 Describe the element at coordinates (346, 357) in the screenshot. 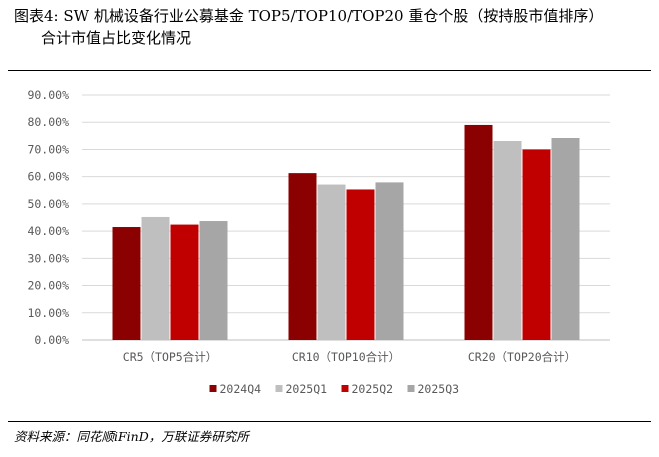

I see `category-label: CR10（TOP10合计）` at that location.